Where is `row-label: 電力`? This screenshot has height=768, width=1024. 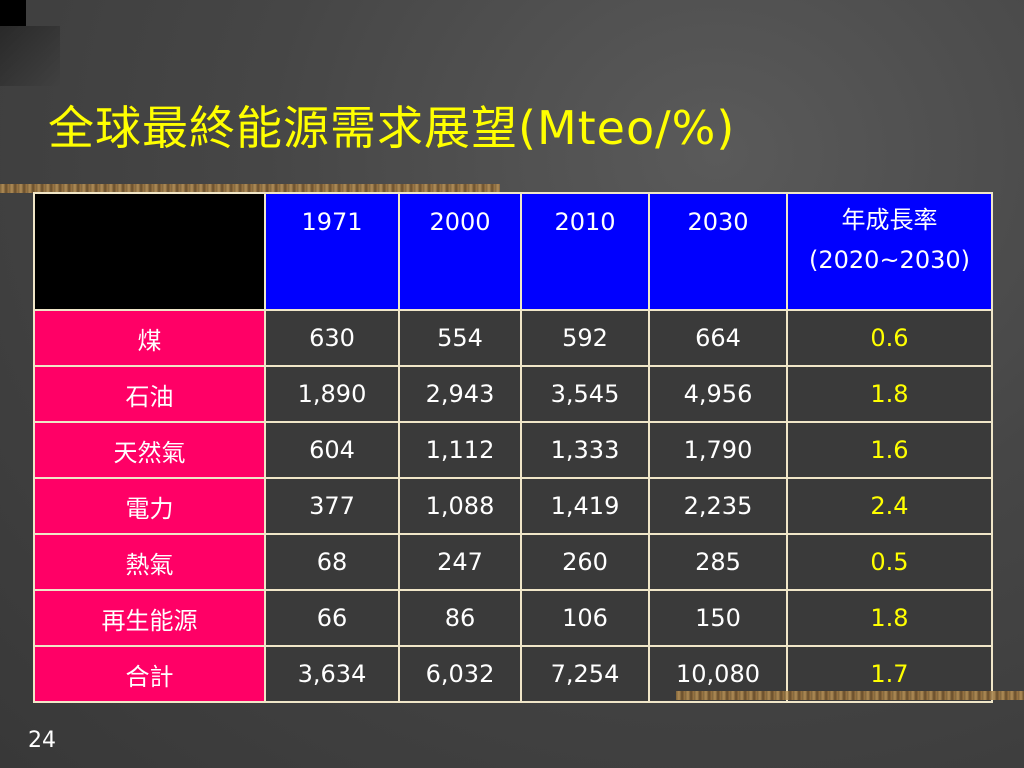
row-label: 電力 is located at coordinates (149, 506).